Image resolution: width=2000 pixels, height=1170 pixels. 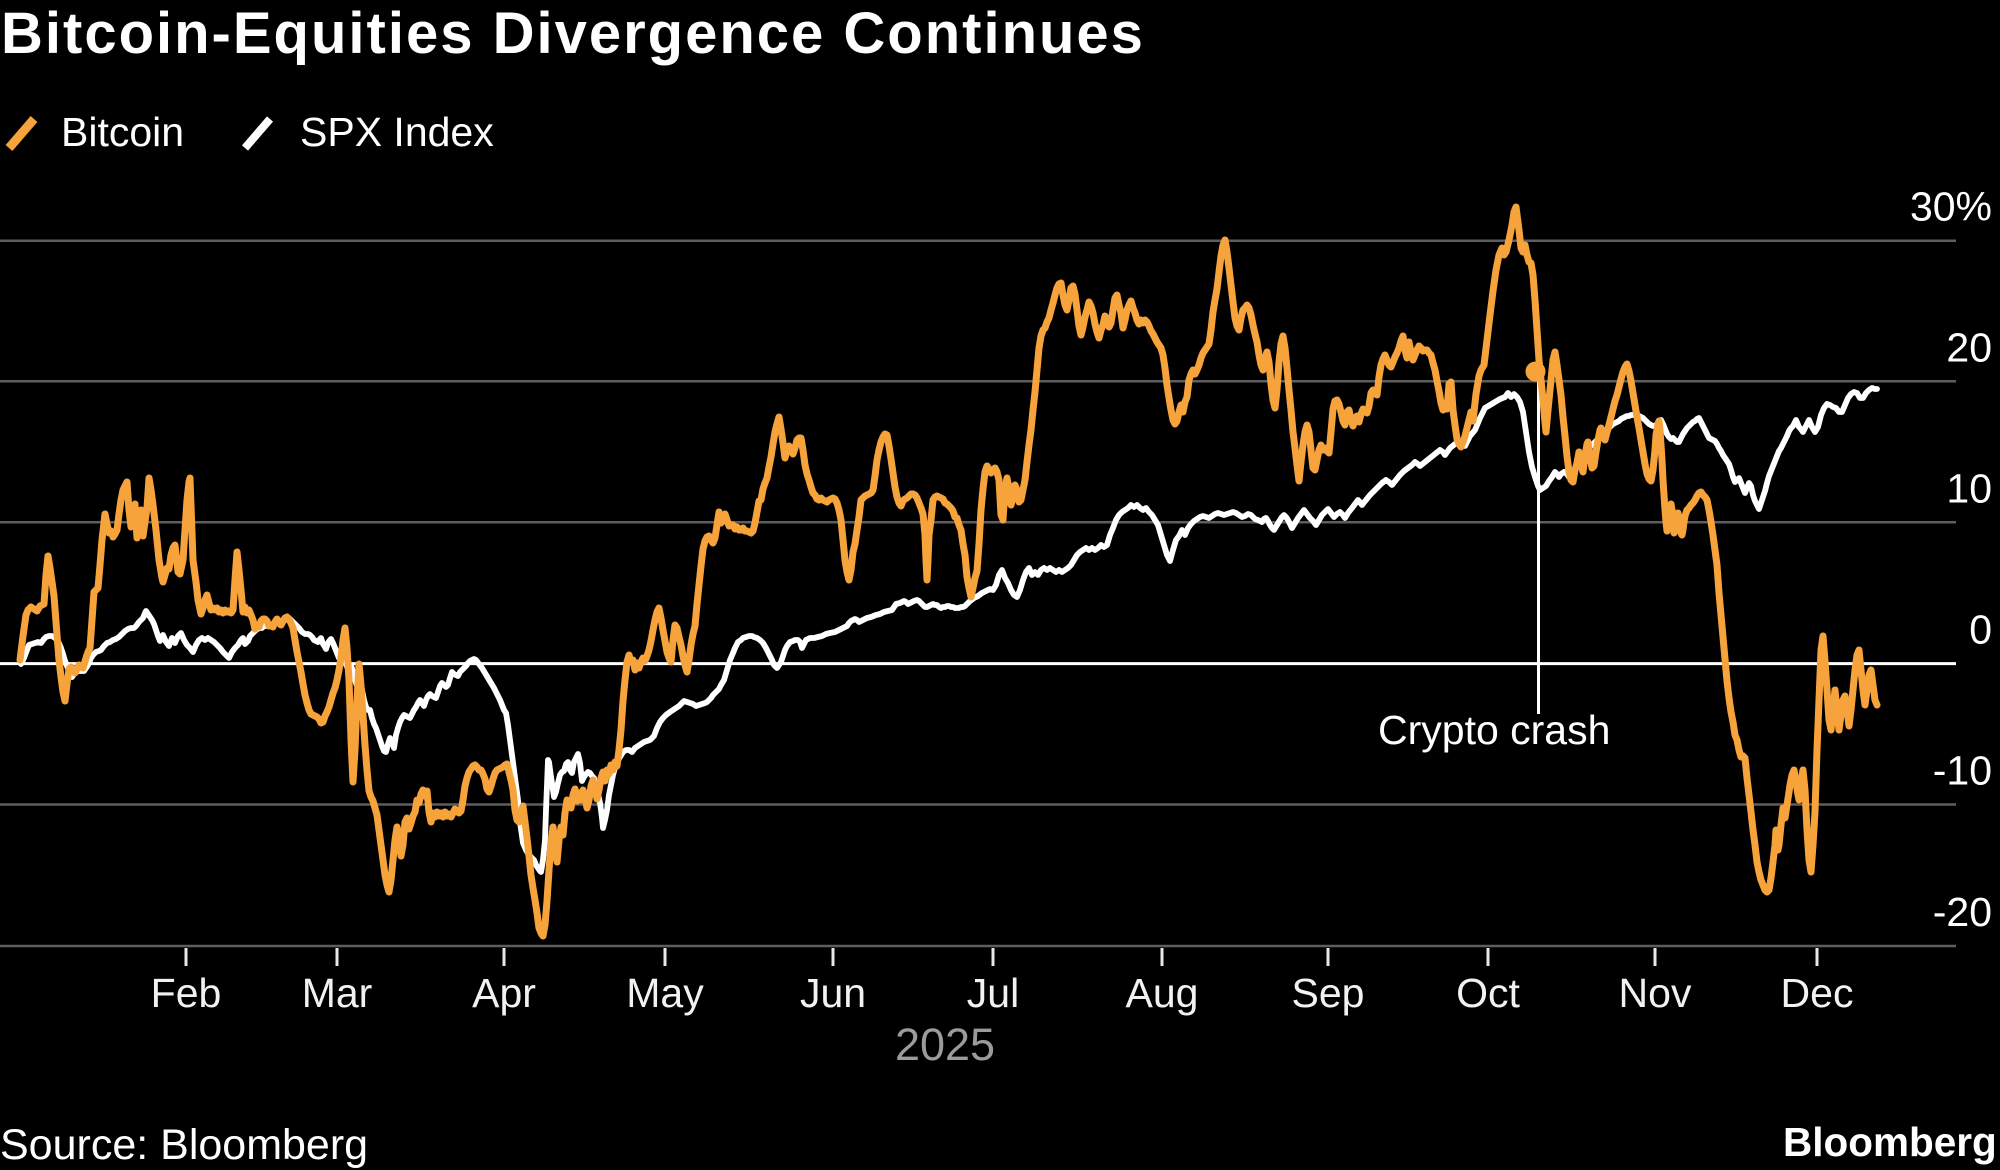 What do you see at coordinates (665, 993) in the screenshot?
I see `svg-text: May` at bounding box center [665, 993].